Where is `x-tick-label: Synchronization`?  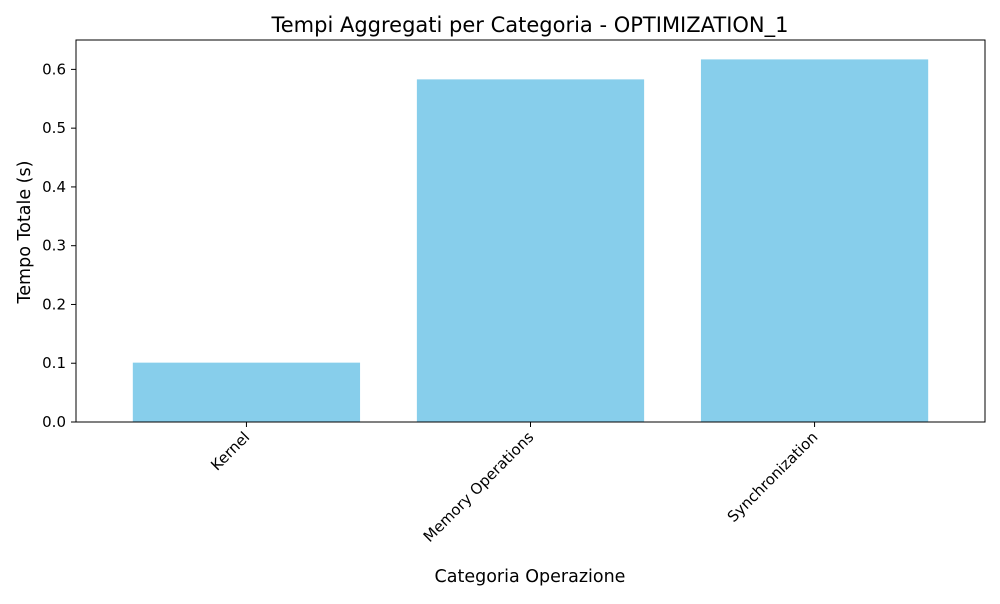
x-tick-label: Synchronization is located at coordinates (773, 477).